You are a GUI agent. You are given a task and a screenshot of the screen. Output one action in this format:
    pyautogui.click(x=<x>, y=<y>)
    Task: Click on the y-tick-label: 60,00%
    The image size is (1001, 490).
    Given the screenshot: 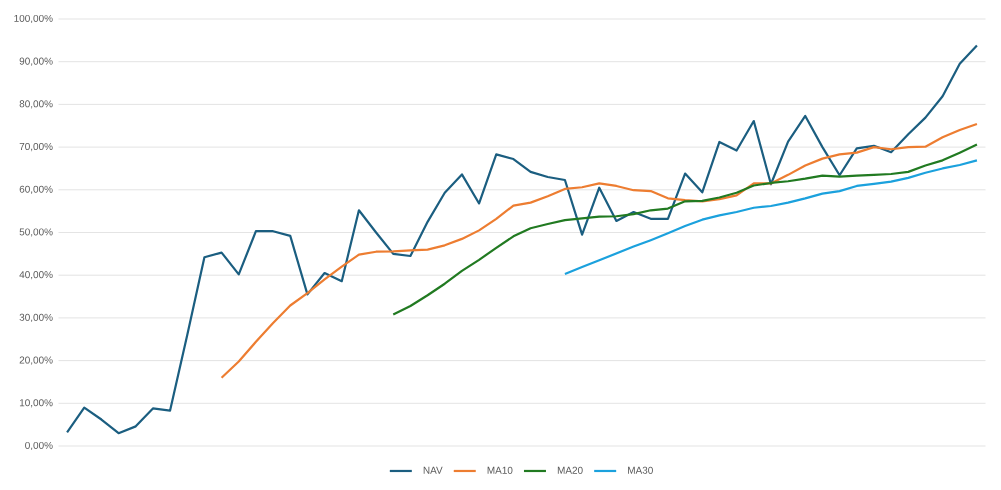 What is the action you would take?
    pyautogui.click(x=36, y=189)
    